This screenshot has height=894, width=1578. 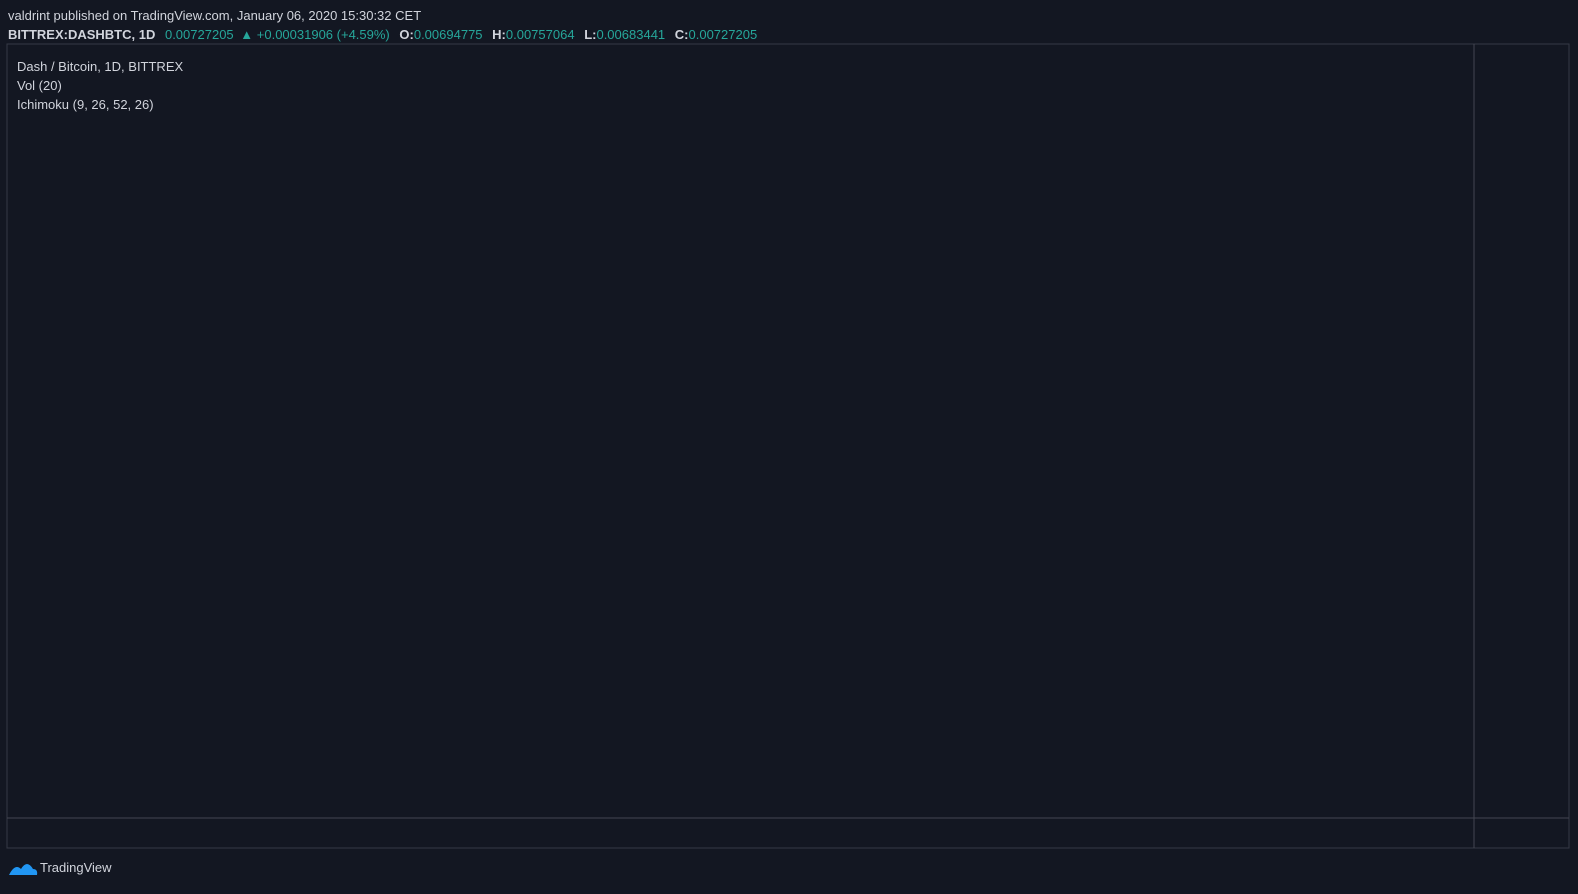 I want to click on o-label: O:, so click(x=406, y=34).